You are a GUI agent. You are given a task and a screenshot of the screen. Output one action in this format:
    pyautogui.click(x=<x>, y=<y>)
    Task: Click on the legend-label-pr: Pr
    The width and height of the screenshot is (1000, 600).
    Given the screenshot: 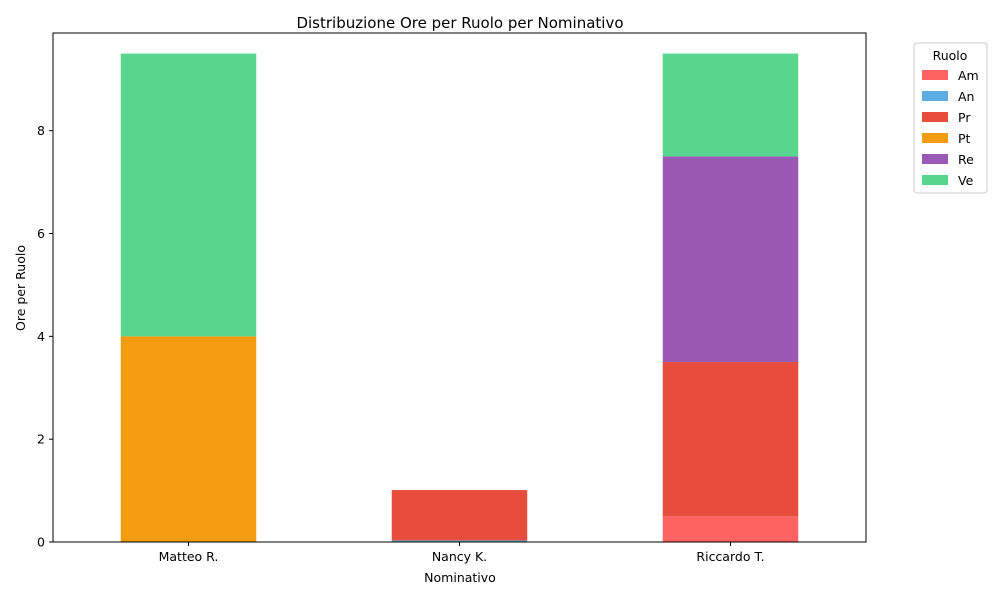 What is the action you would take?
    pyautogui.click(x=964, y=117)
    